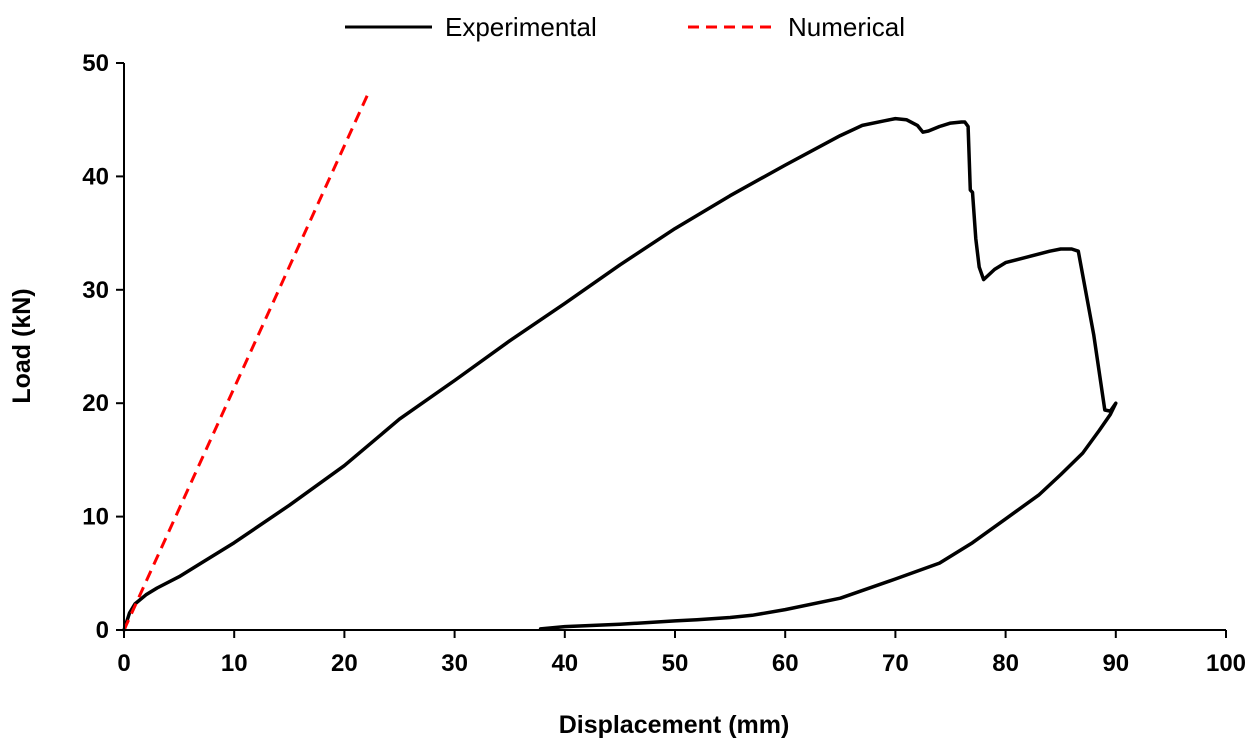  I want to click on x-axis-title: Displacement (mm), so click(674, 725).